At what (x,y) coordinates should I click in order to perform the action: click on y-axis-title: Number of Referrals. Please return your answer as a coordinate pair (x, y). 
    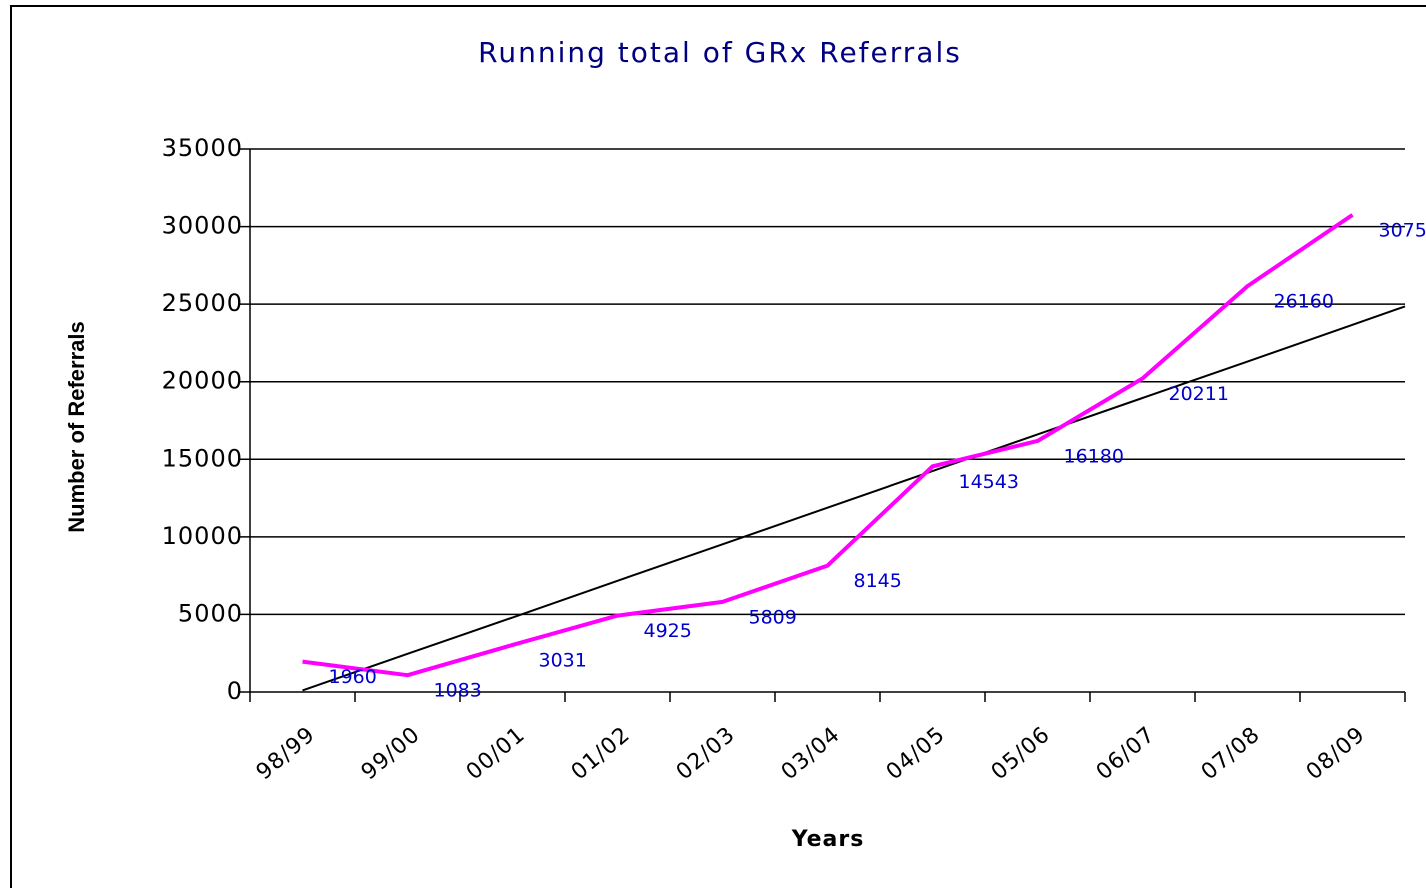
    Looking at the image, I should click on (76, 427).